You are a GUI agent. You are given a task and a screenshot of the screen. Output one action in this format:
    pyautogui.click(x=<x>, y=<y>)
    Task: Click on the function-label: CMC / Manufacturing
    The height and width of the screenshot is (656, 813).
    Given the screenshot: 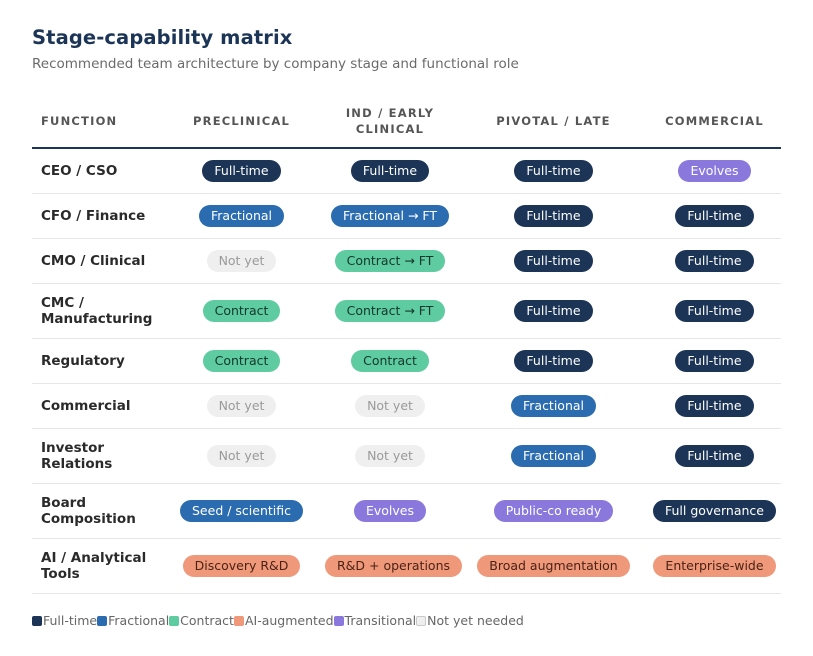 What is the action you would take?
    pyautogui.click(x=97, y=311)
    